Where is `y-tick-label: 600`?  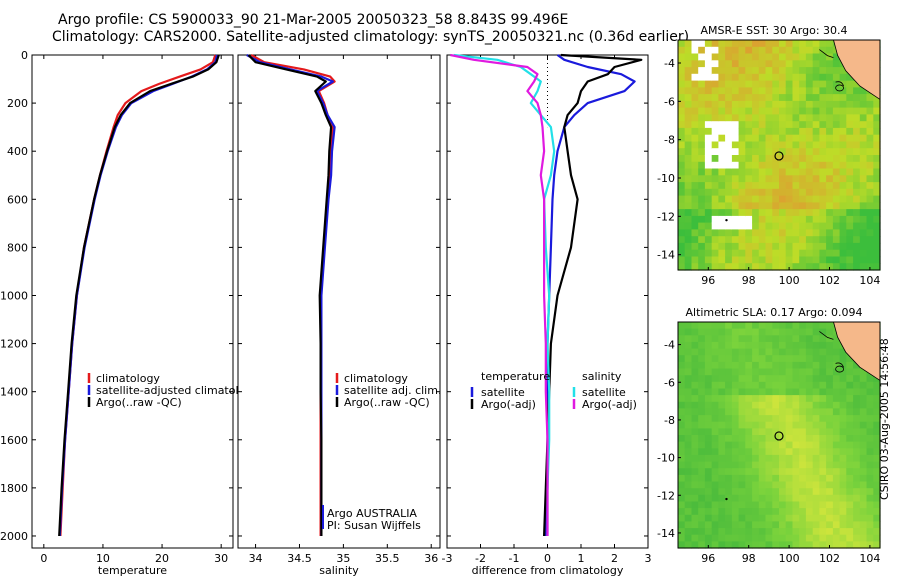 y-tick-label: 600 is located at coordinates (17, 199).